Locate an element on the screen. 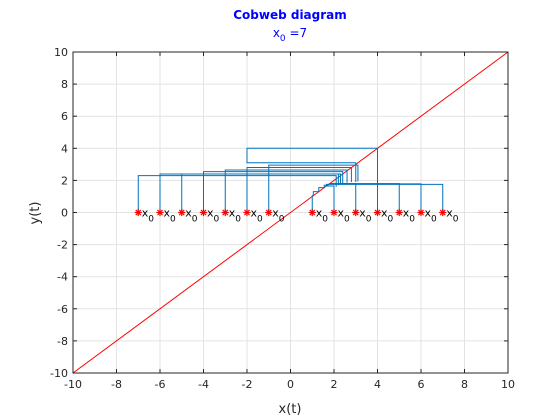 This screenshot has height=420, width=560. subtitle-main: x is located at coordinates (276, 33).